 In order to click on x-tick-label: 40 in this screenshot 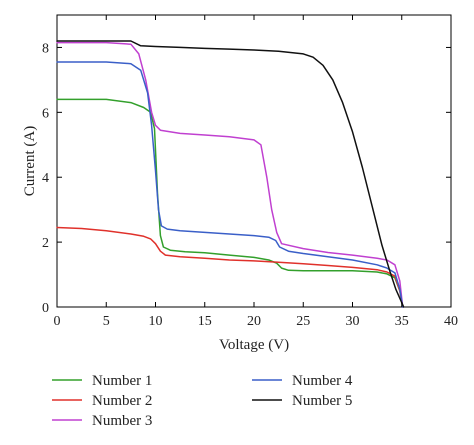, I will do `click(451, 321)`.